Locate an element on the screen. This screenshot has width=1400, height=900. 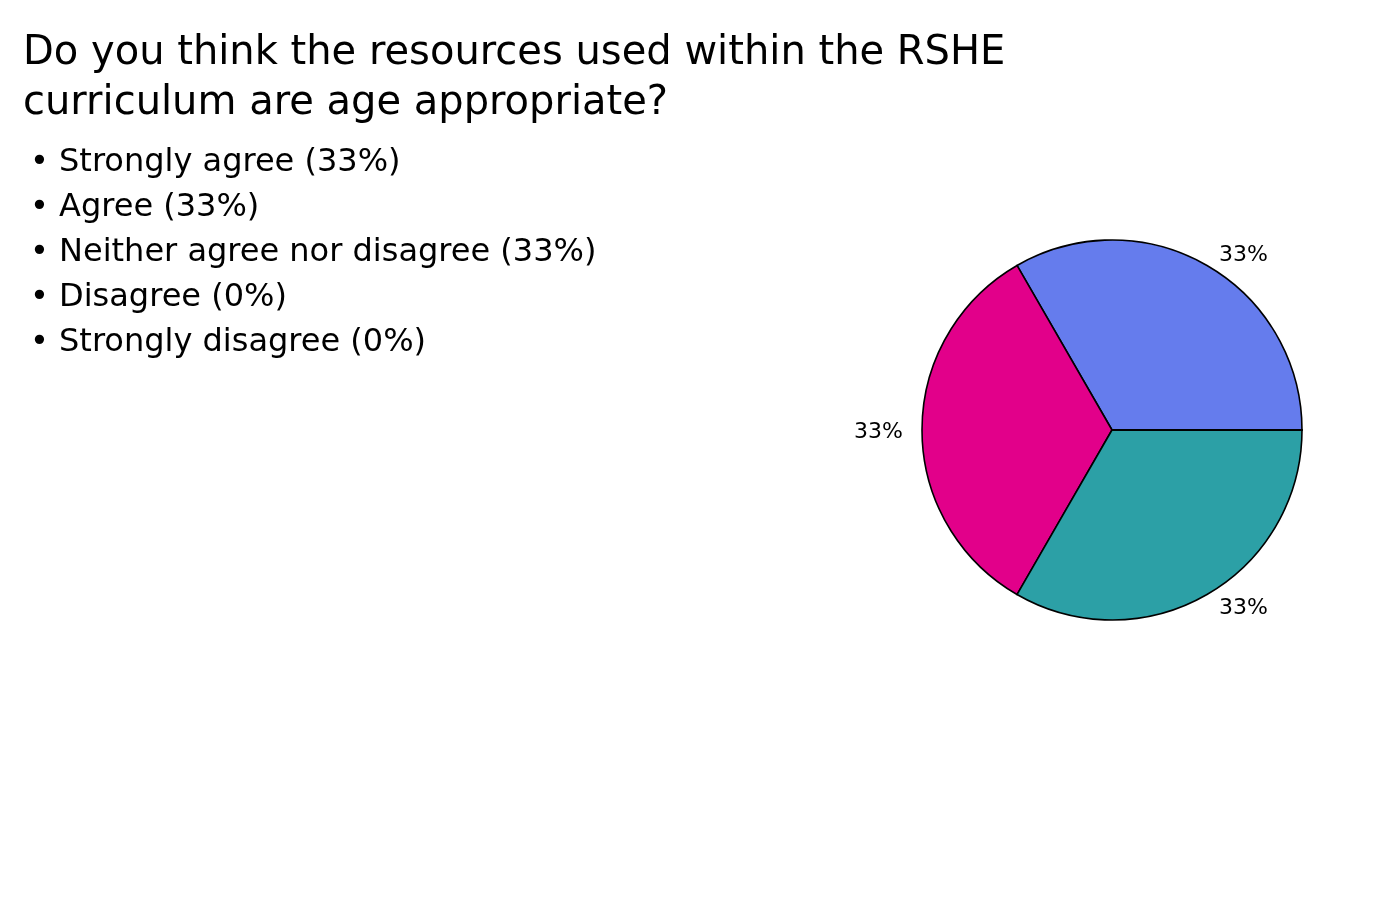
text: • Agree (33%) is located at coordinates (145, 205).